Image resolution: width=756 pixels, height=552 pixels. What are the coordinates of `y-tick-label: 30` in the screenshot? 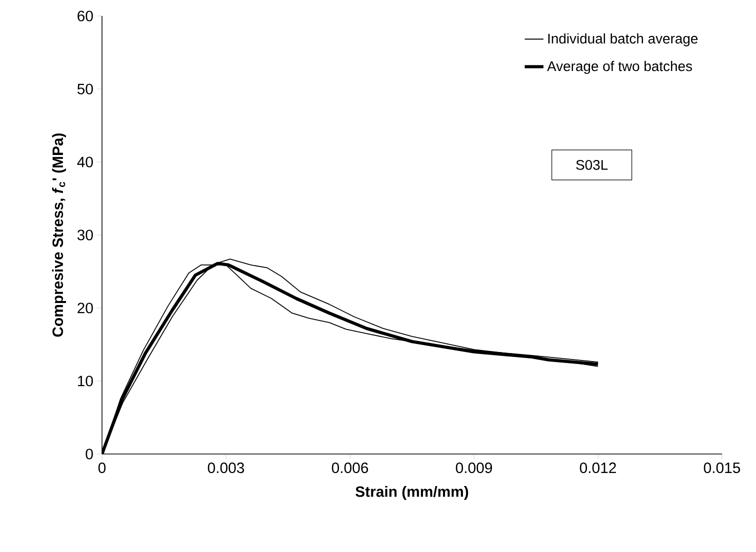 It's located at (85, 235).